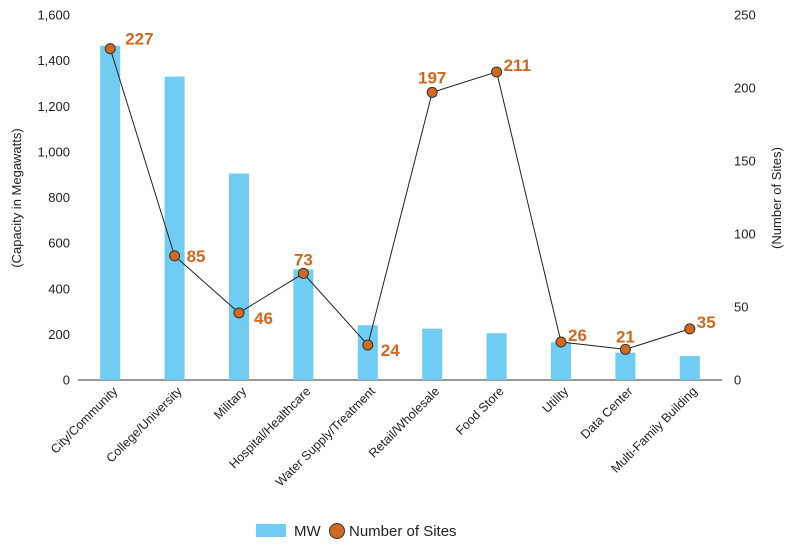 This screenshot has width=800, height=546. Describe the element at coordinates (741, 307) in the screenshot. I see `y2-tick-label: 50` at that location.